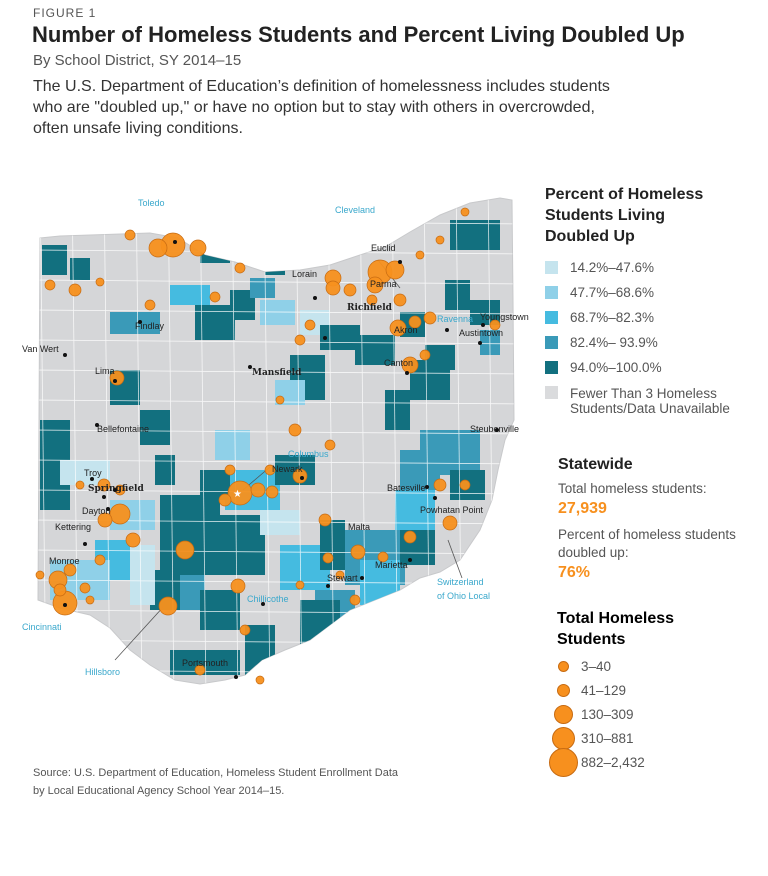 The height and width of the screenshot is (876, 768). What do you see at coordinates (383, 284) in the screenshot?
I see `city-label: Parma` at bounding box center [383, 284].